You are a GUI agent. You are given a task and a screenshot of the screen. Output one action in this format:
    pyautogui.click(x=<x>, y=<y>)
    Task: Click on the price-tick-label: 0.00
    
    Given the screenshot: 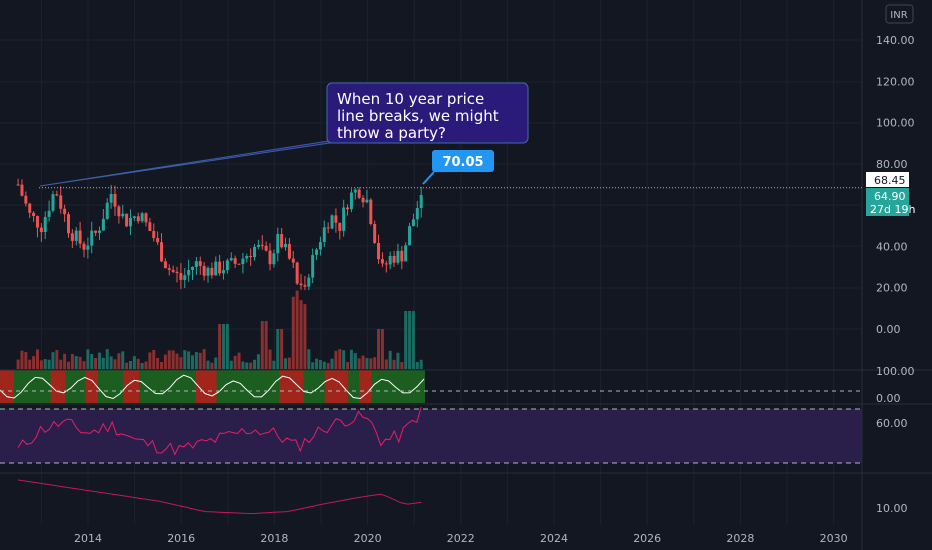 What is the action you would take?
    pyautogui.click(x=888, y=329)
    